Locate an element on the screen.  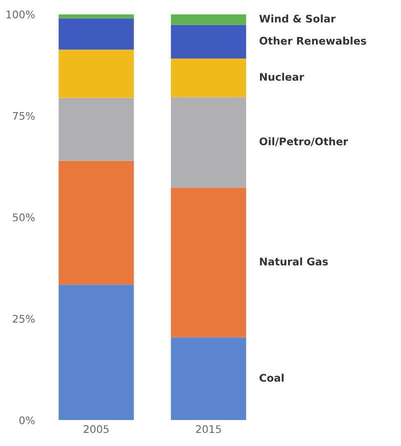
y-tick-label: 0% is located at coordinates (27, 420).